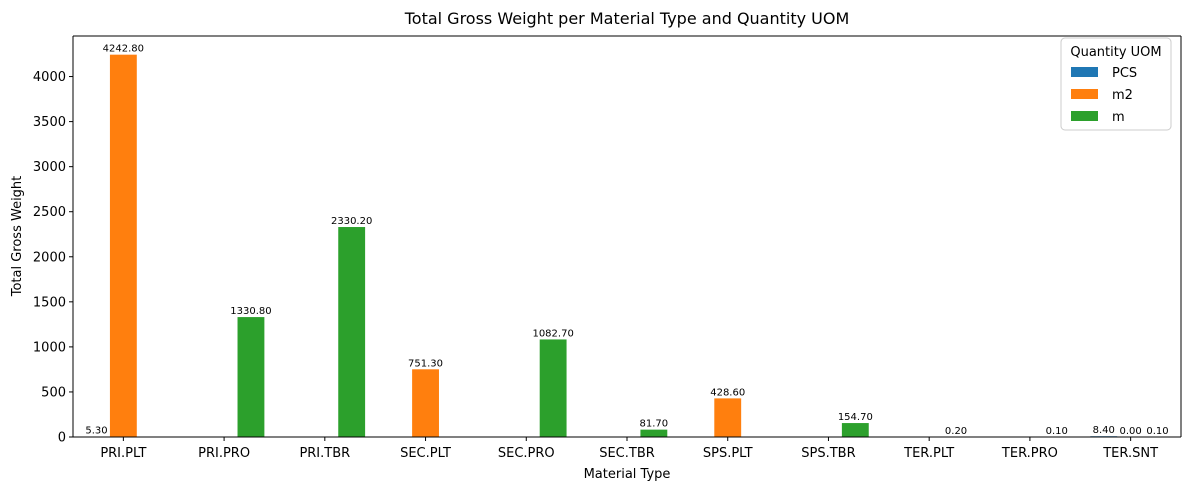  Describe the element at coordinates (1131, 431) in the screenshot. I see `data-label: 0.00` at that location.